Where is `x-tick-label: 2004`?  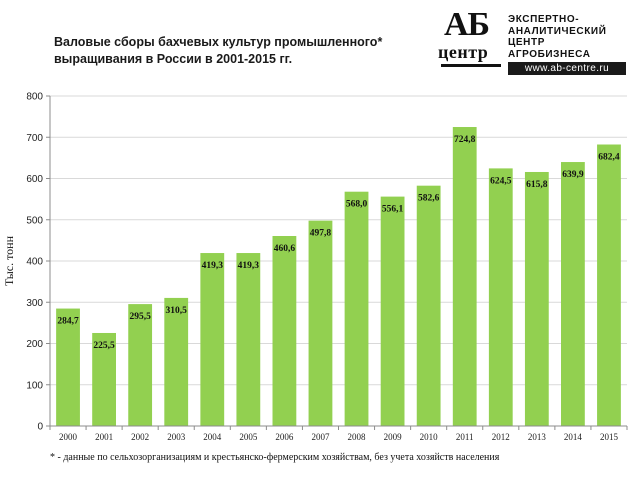 x-tick-label: 2004 is located at coordinates (212, 437).